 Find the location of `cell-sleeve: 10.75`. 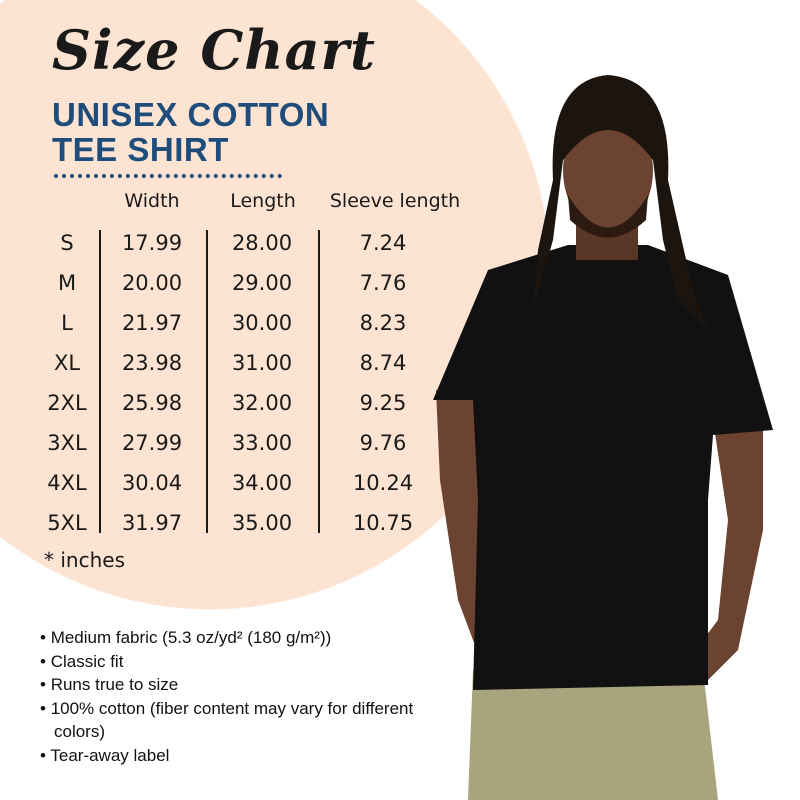

cell-sleeve: 10.75 is located at coordinates (383, 523).